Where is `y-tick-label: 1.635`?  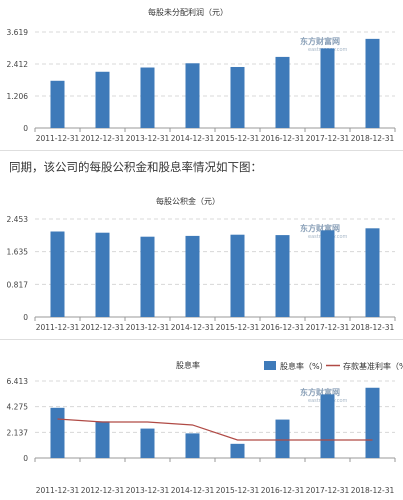
y-tick-label: 1.635 is located at coordinates (18, 252).